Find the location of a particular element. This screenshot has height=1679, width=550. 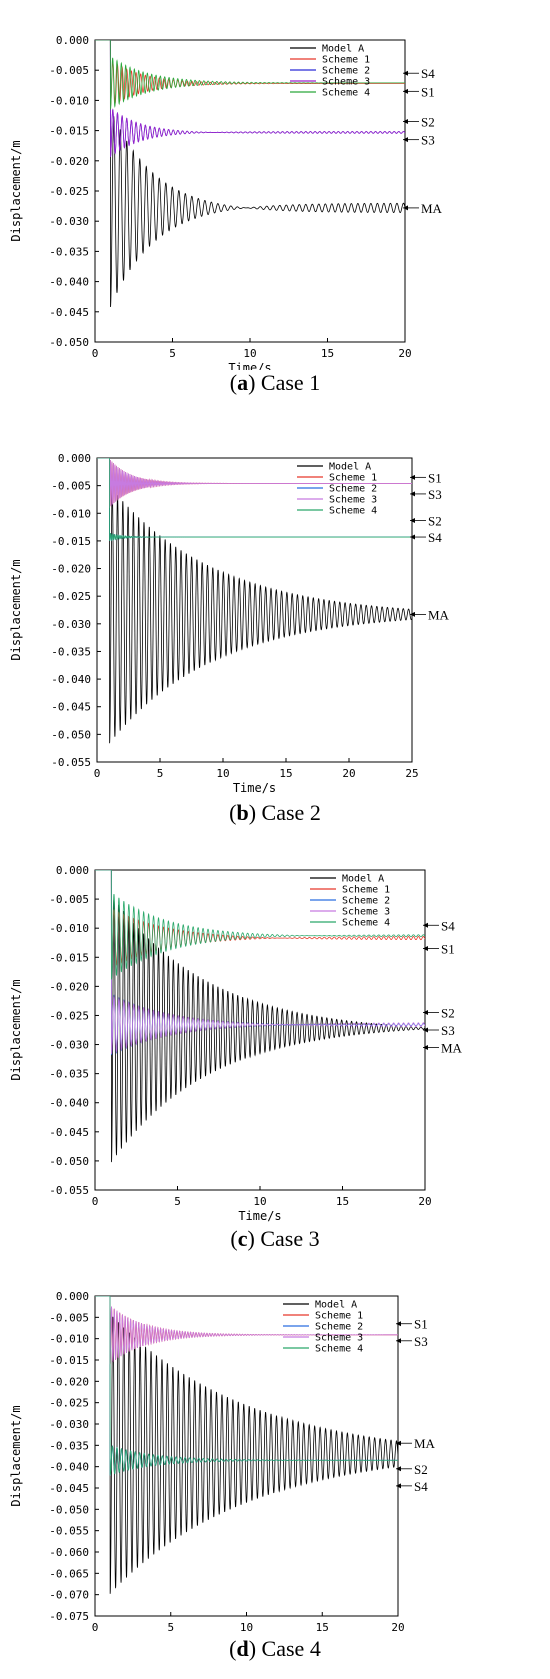

y-tick-label: -0.055 is located at coordinates (71, 762).